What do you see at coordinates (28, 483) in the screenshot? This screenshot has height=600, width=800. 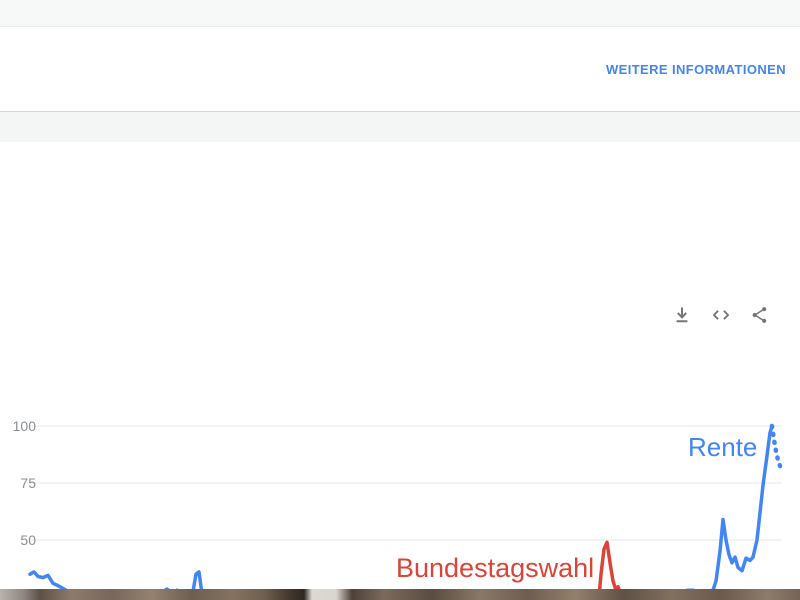 I see `y-tick-label: 75` at bounding box center [28, 483].